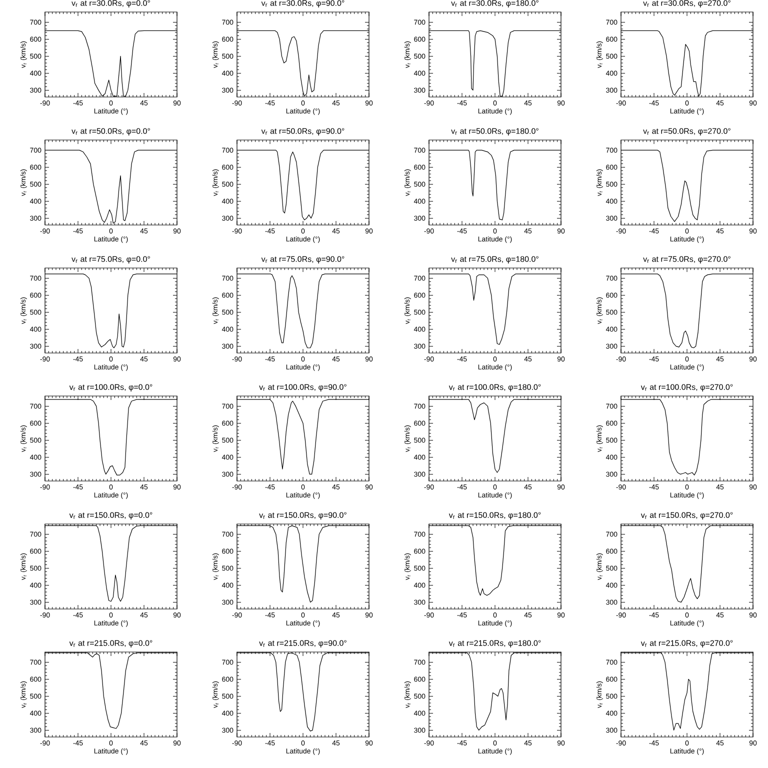  I want to click on chart-title: v$_{r}$ at r=100.0Rs, φ=90.0°, so click(302, 388).